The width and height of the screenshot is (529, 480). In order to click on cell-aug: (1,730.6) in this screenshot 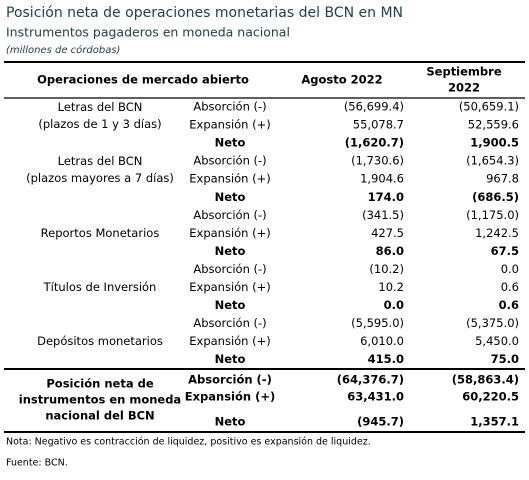, I will do `click(377, 161)`.